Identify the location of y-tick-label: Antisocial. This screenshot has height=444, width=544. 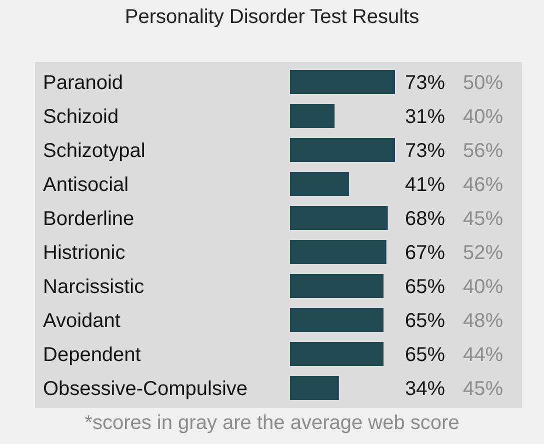
(86, 185).